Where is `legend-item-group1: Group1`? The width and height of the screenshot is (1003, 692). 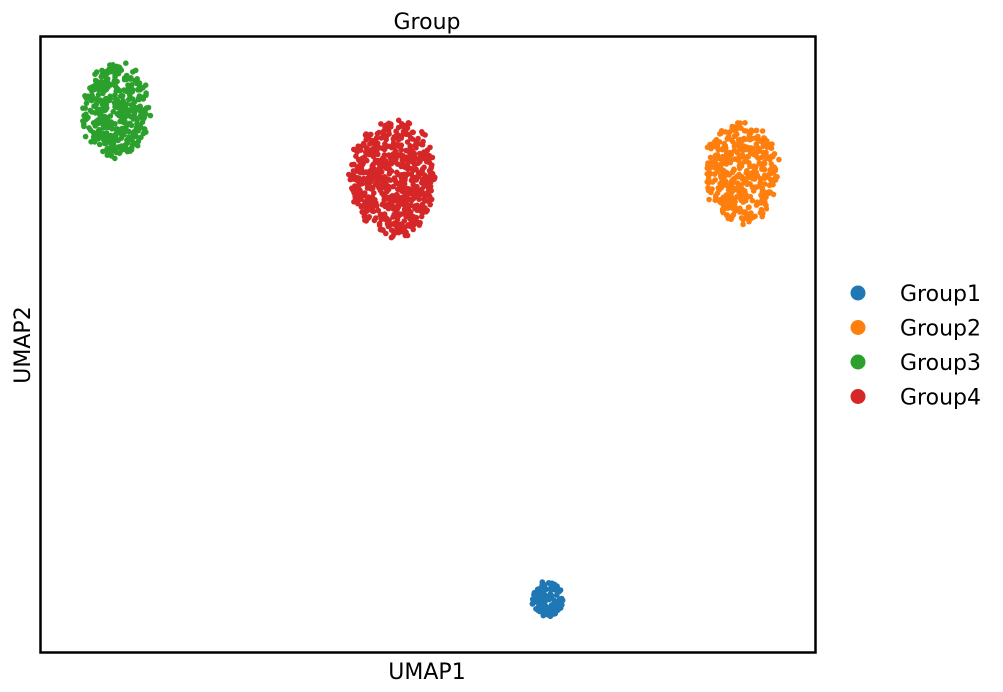 legend-item-group1: Group1 is located at coordinates (915, 294).